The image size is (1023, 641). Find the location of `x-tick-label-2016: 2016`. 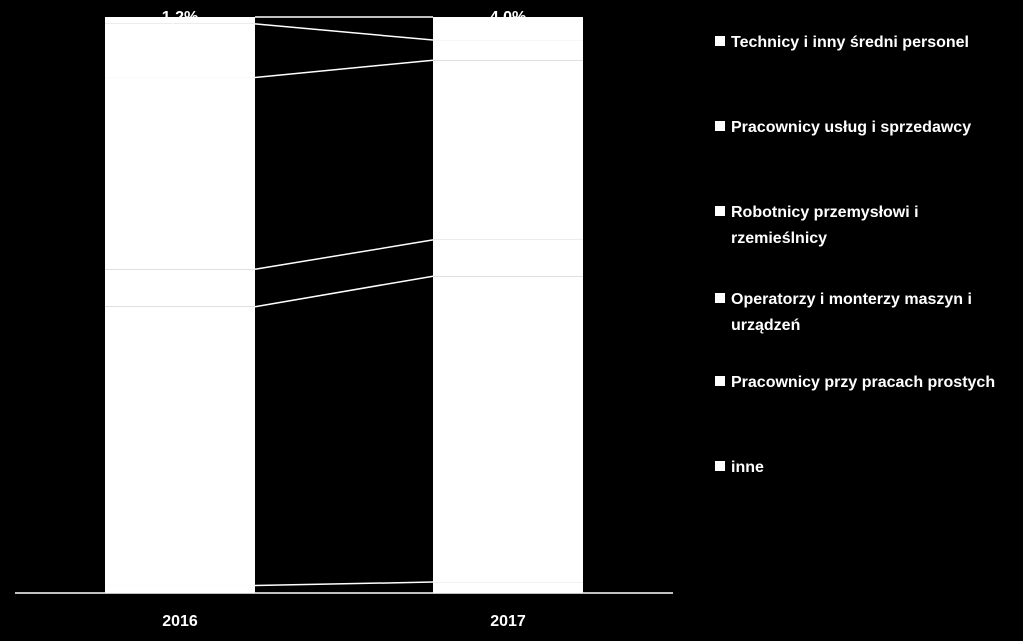

x-tick-label-2016: 2016 is located at coordinates (180, 621).